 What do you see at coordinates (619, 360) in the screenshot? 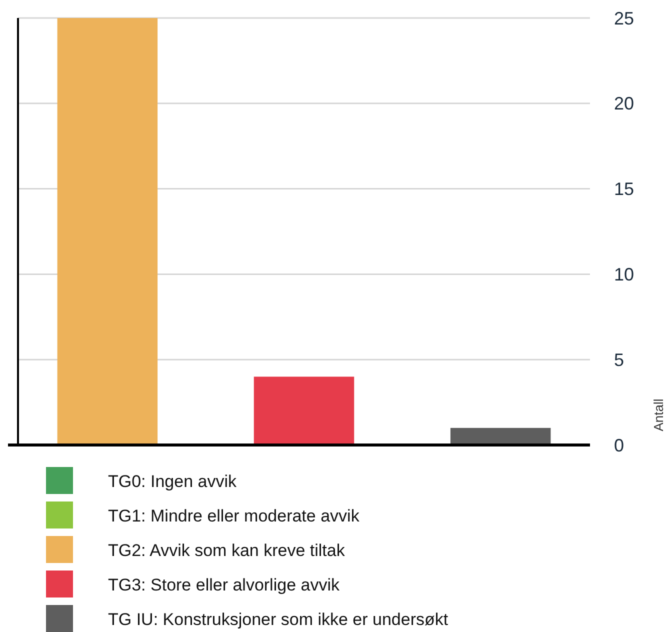
I see `y-tick-label: 5` at bounding box center [619, 360].